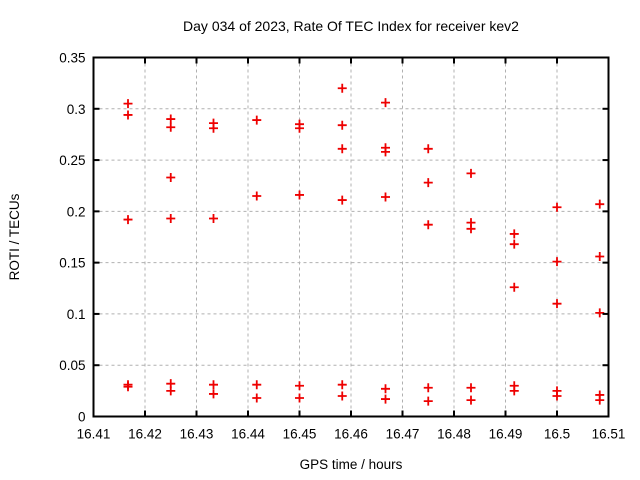  Describe the element at coordinates (248, 434) in the screenshot. I see `x-tick-label: 16.44` at that location.